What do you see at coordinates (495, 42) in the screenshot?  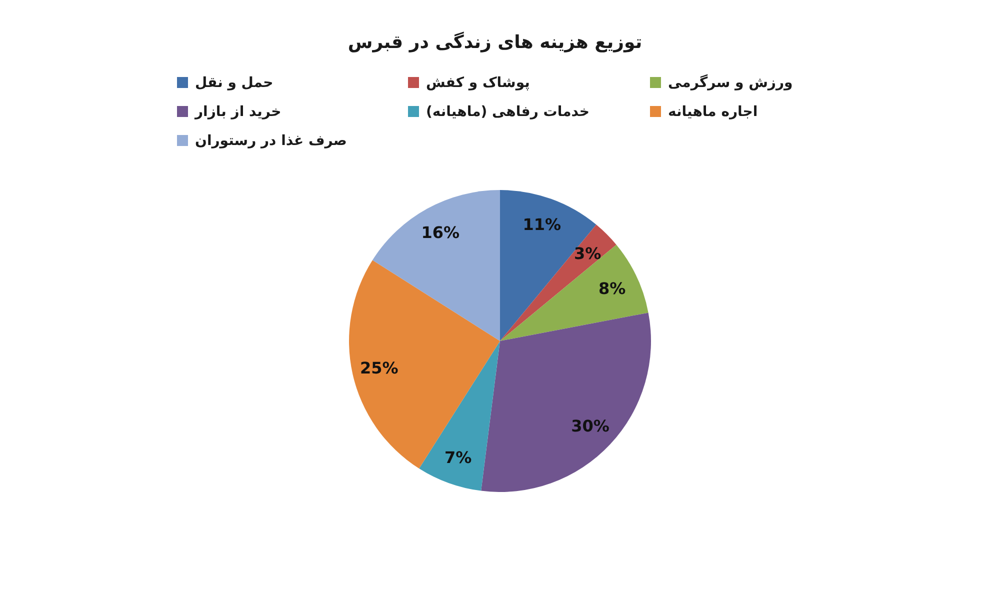 I see `title: توزیع هزینه های زندگی در قبرس` at bounding box center [495, 42].